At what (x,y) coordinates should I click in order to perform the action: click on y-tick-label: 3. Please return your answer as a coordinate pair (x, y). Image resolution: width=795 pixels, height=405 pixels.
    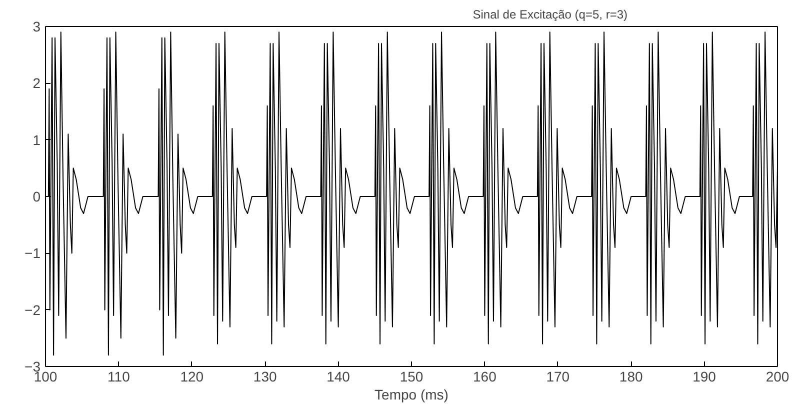
    Looking at the image, I should click on (36, 26).